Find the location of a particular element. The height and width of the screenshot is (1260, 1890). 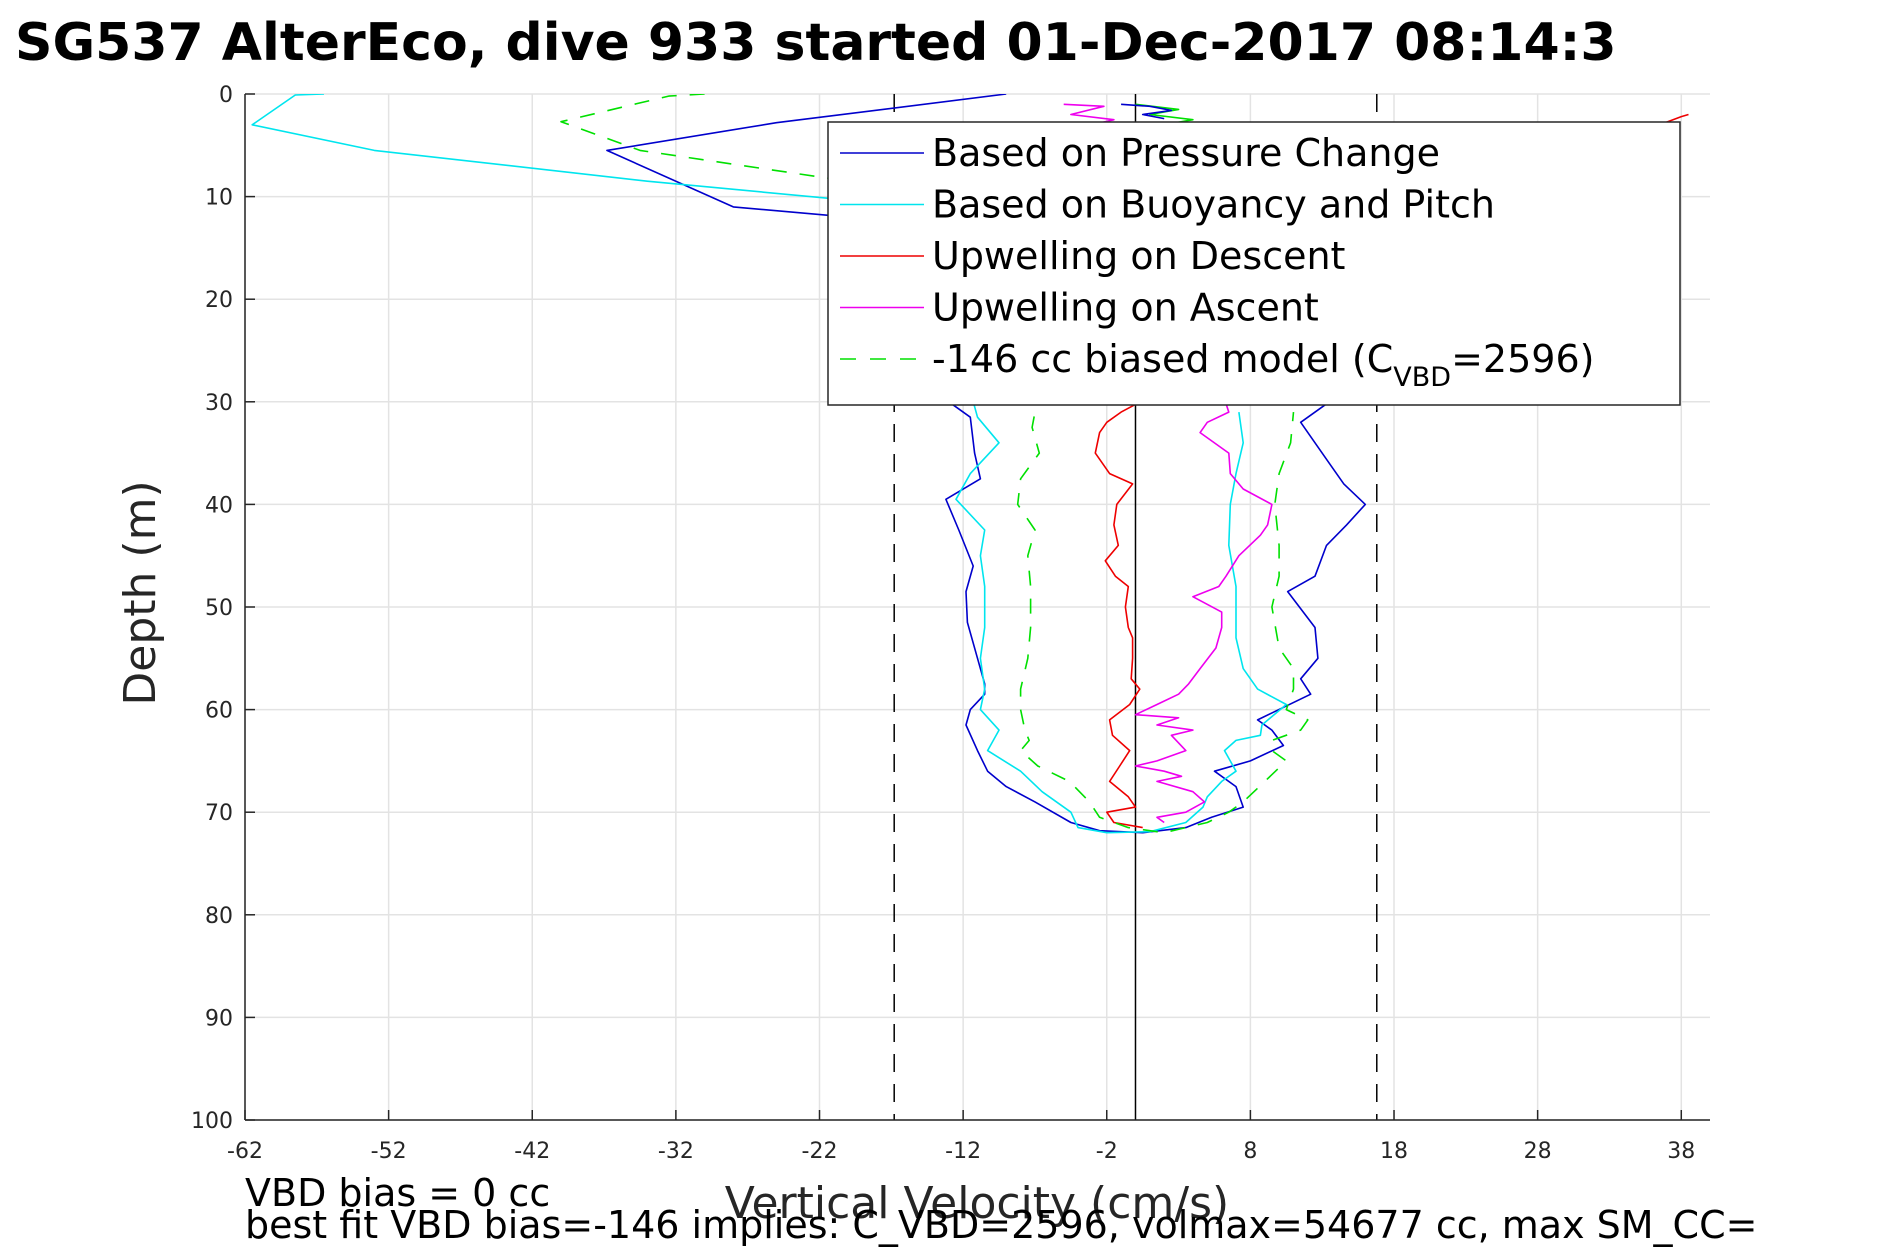

y-tick-label: 30 is located at coordinates (219, 403).